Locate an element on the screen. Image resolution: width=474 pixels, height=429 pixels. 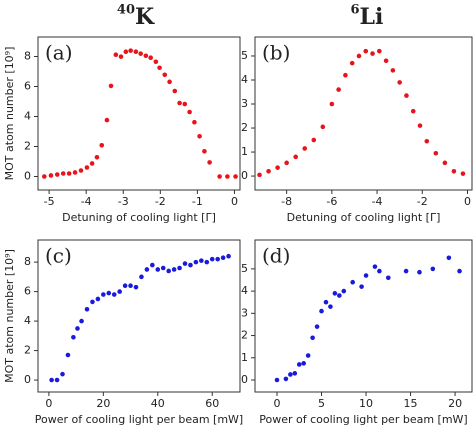
y-axis-label: MOT atom number [10⁹] is located at coordinates (9, 114).